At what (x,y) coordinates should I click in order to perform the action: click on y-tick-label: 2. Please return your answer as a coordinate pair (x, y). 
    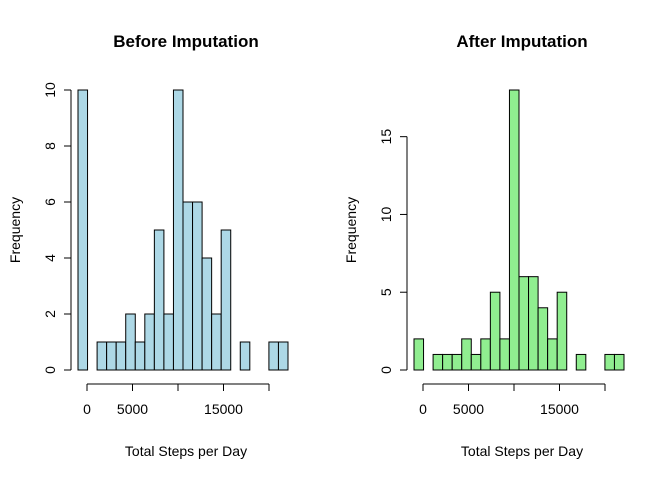
    Looking at the image, I should click on (50, 314).